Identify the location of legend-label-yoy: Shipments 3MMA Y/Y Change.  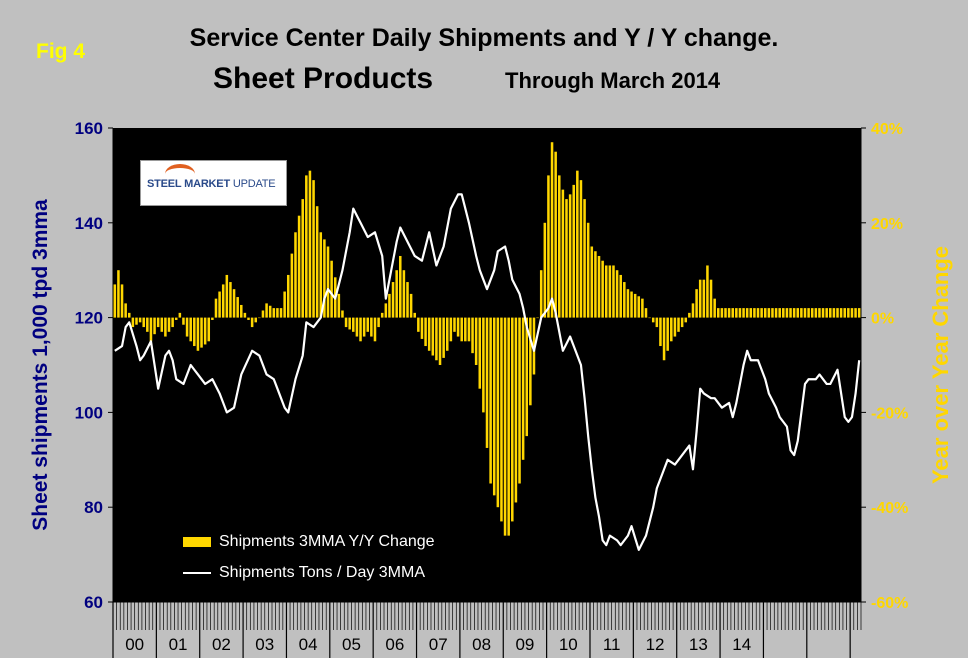
(327, 541).